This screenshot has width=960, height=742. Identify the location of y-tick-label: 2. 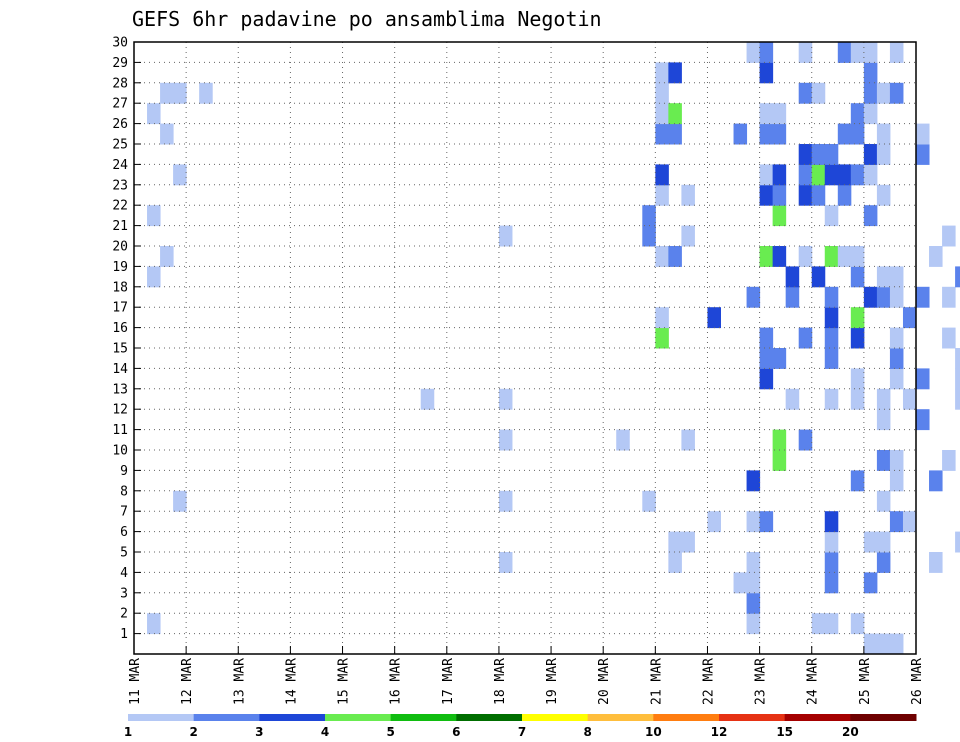
(124, 614).